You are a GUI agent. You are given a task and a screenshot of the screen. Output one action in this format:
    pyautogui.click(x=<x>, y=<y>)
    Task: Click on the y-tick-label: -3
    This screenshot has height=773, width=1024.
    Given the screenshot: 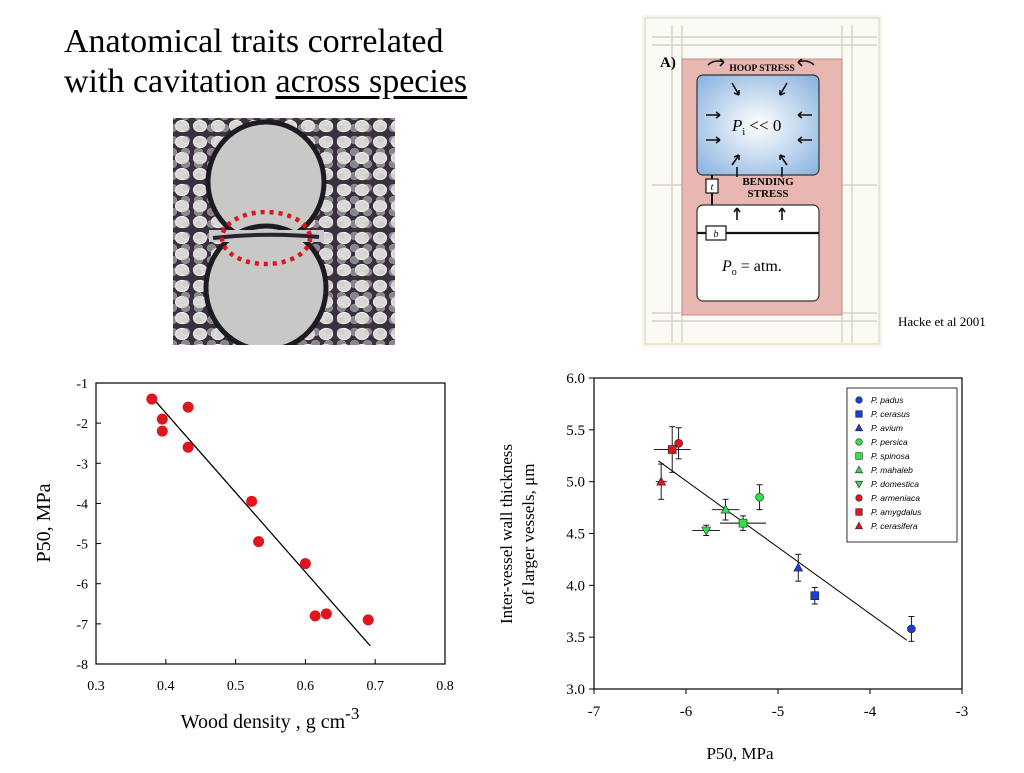 What is the action you would take?
    pyautogui.click(x=82, y=464)
    